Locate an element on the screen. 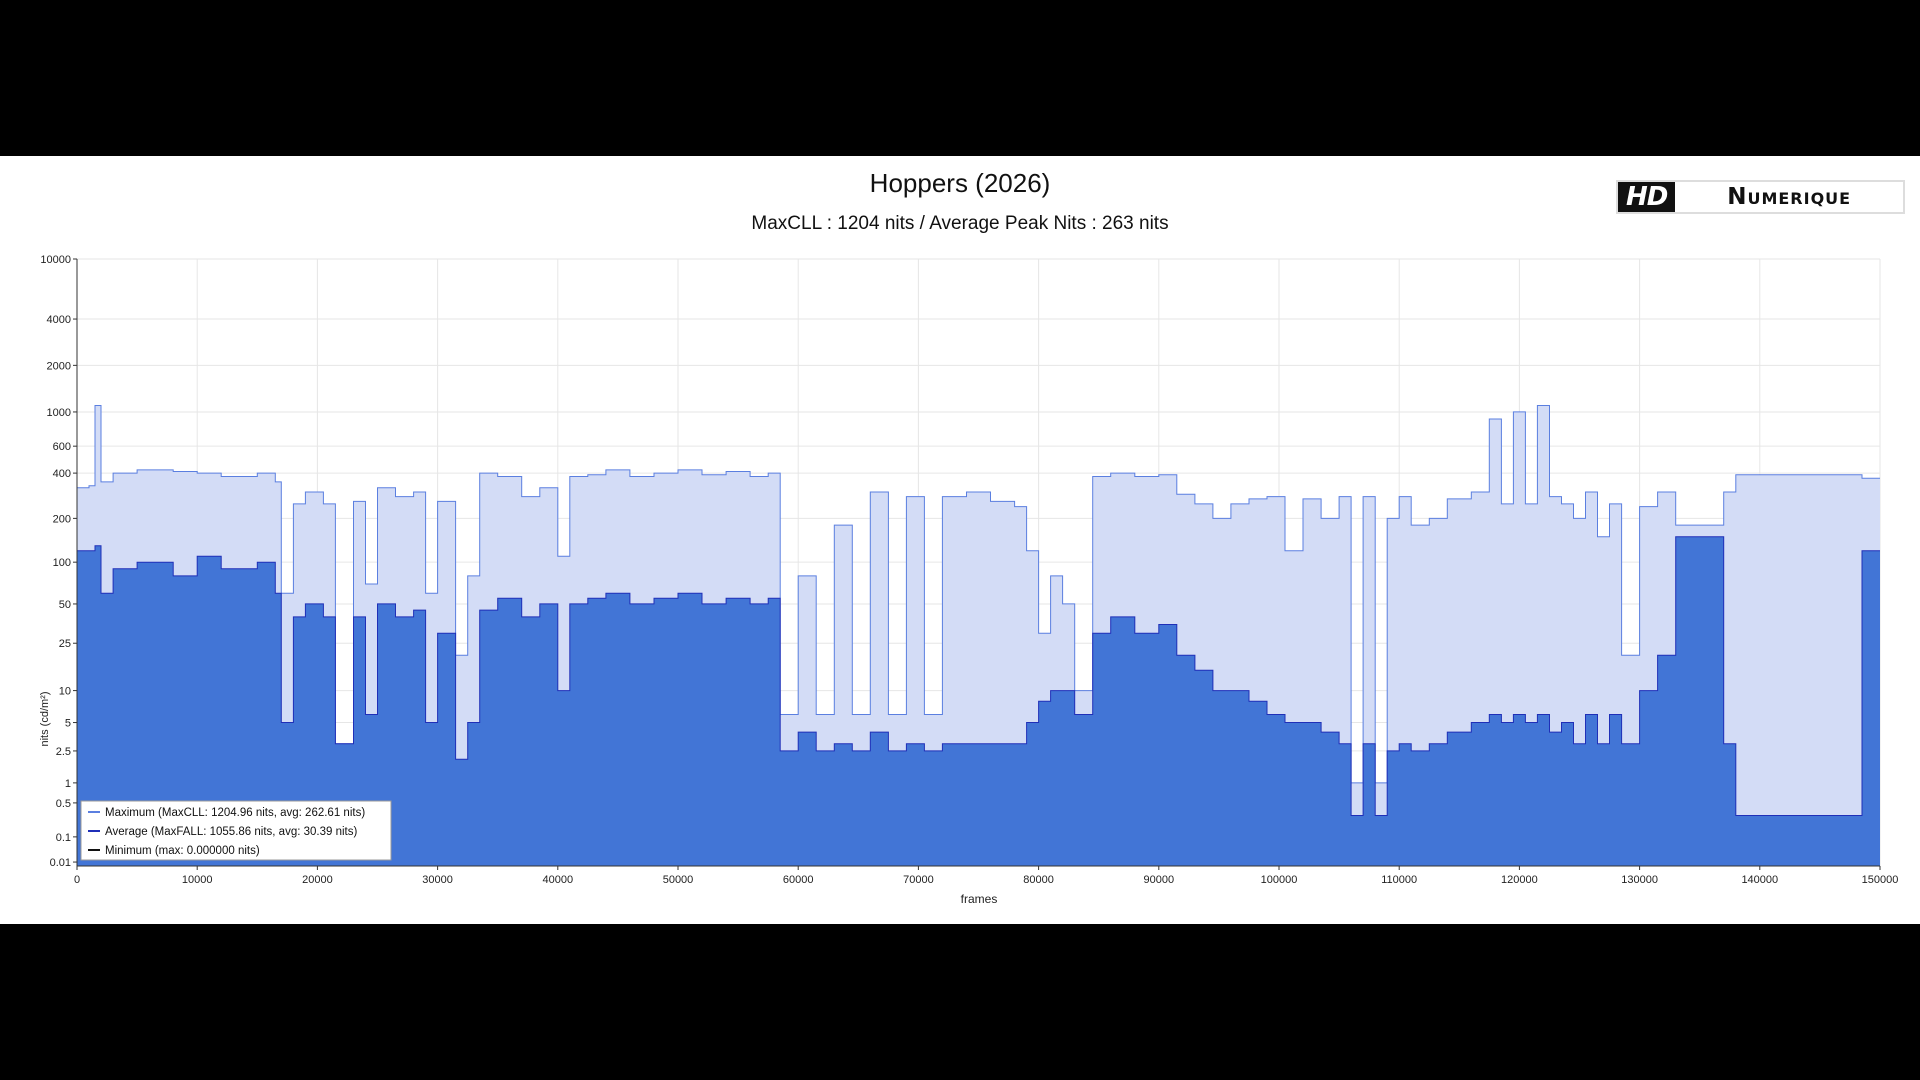 Image resolution: width=1920 pixels, height=1080 pixels. legend-box is located at coordinates (236, 830).